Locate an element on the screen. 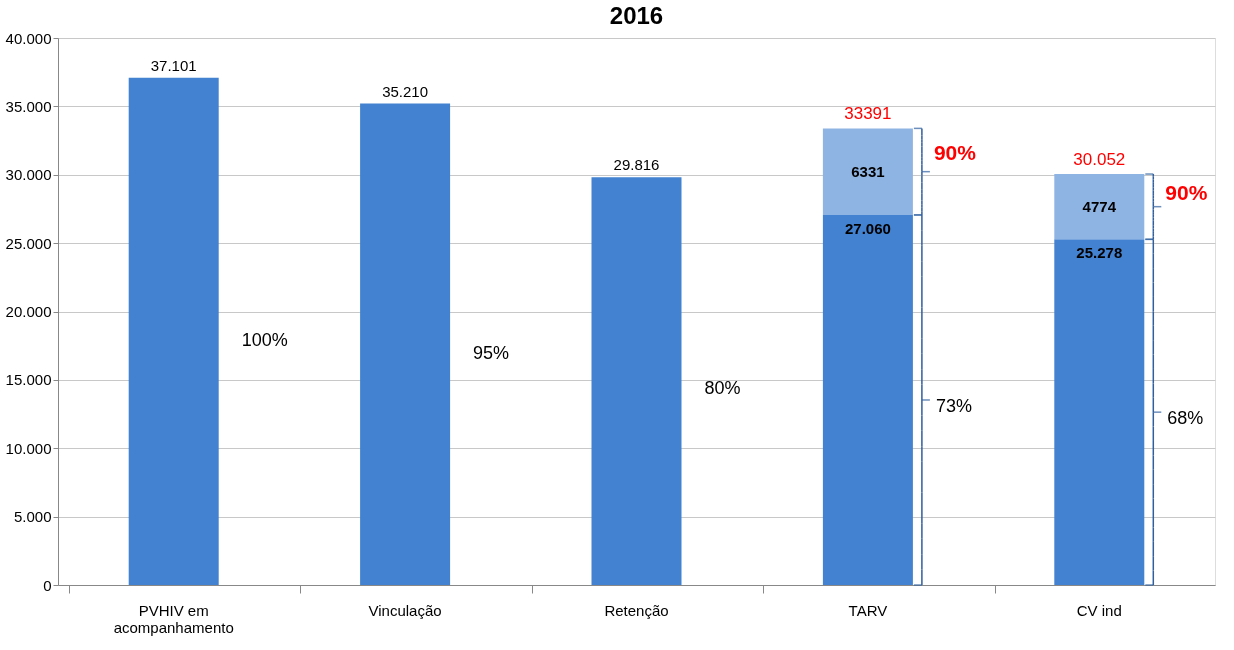  y-tick-label: 30.000 is located at coordinates (28, 175).